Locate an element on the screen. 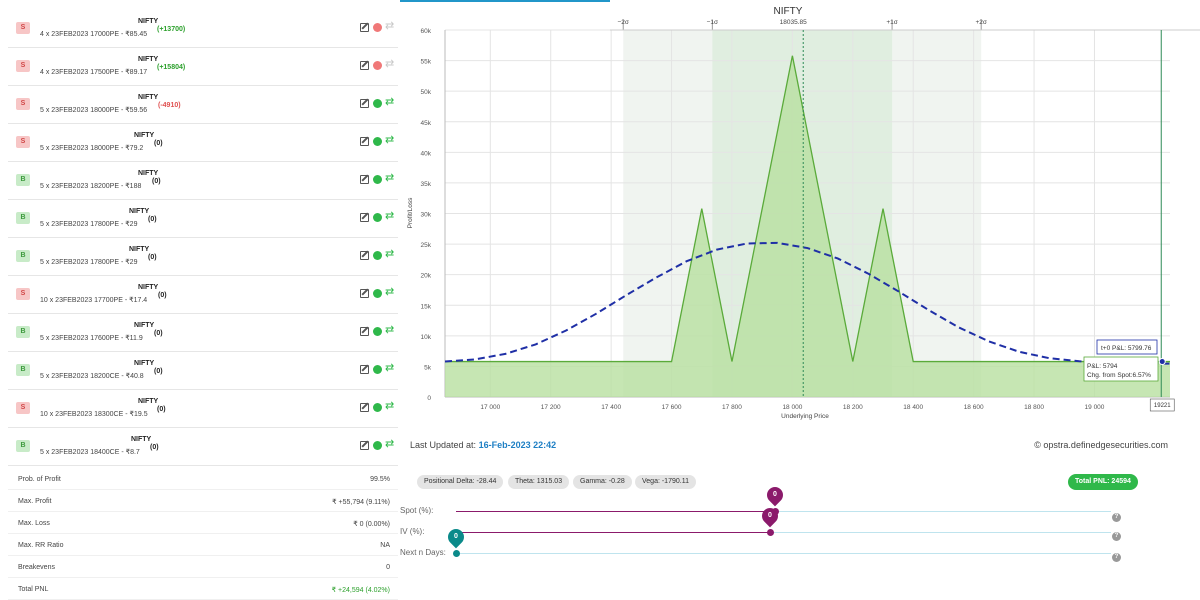 The width and height of the screenshot is (1200, 600). position-row: S NIFTY 10 x 23FEB2023 18300CE - ₹19.5 (0) ⇄ is located at coordinates (203, 409).